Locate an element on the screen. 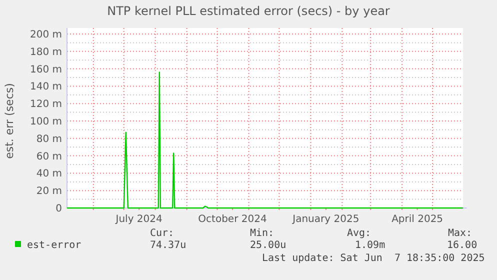 This screenshot has width=497, height=280. y-tick-label: 40 m is located at coordinates (49, 174).